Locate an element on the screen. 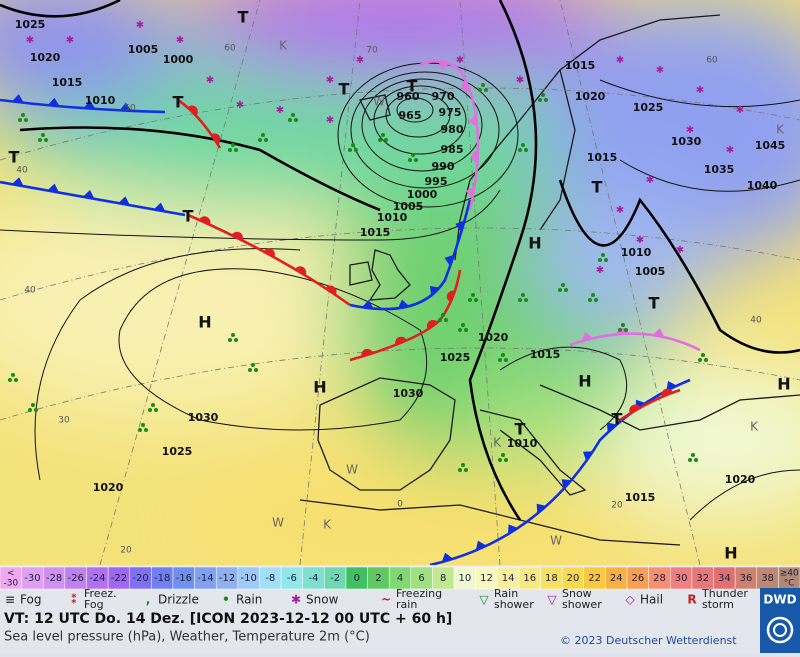  isotherm-label: 20 is located at coordinates (617, 506).